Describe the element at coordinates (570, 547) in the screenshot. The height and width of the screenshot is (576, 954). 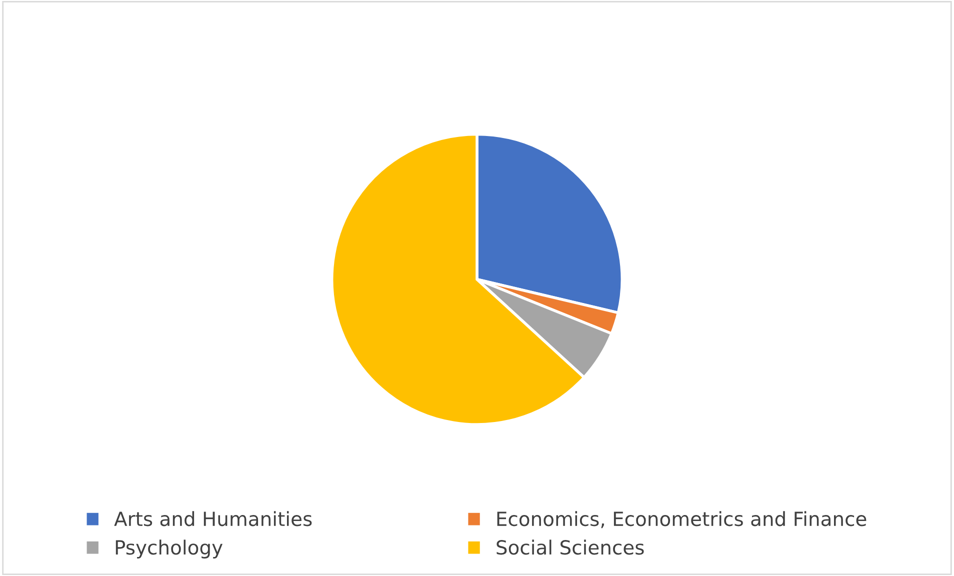
I see `legend-label: Social Sciences` at that location.